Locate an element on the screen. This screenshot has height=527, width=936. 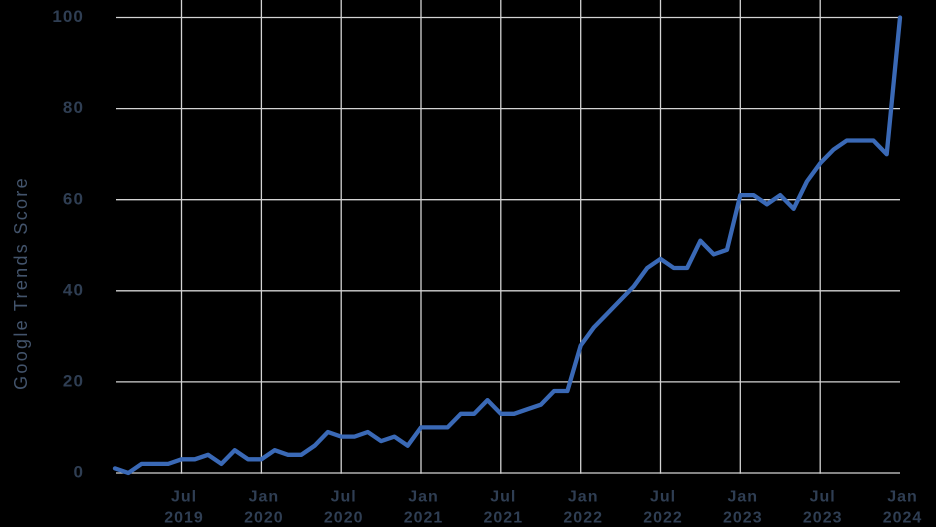
svg-text: 60 is located at coordinates (73, 198).